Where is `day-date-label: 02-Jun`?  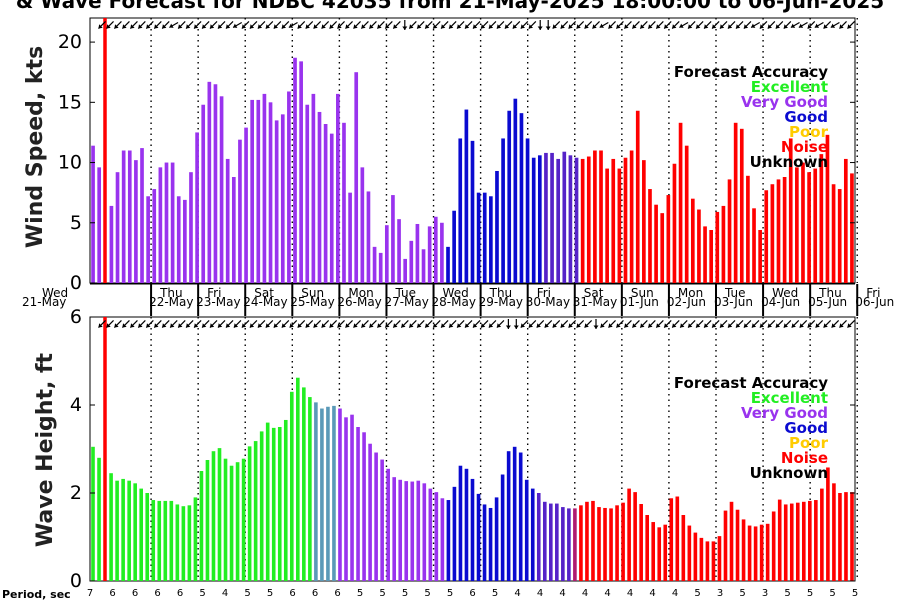 day-date-label: 02-Jun is located at coordinates (686, 302).